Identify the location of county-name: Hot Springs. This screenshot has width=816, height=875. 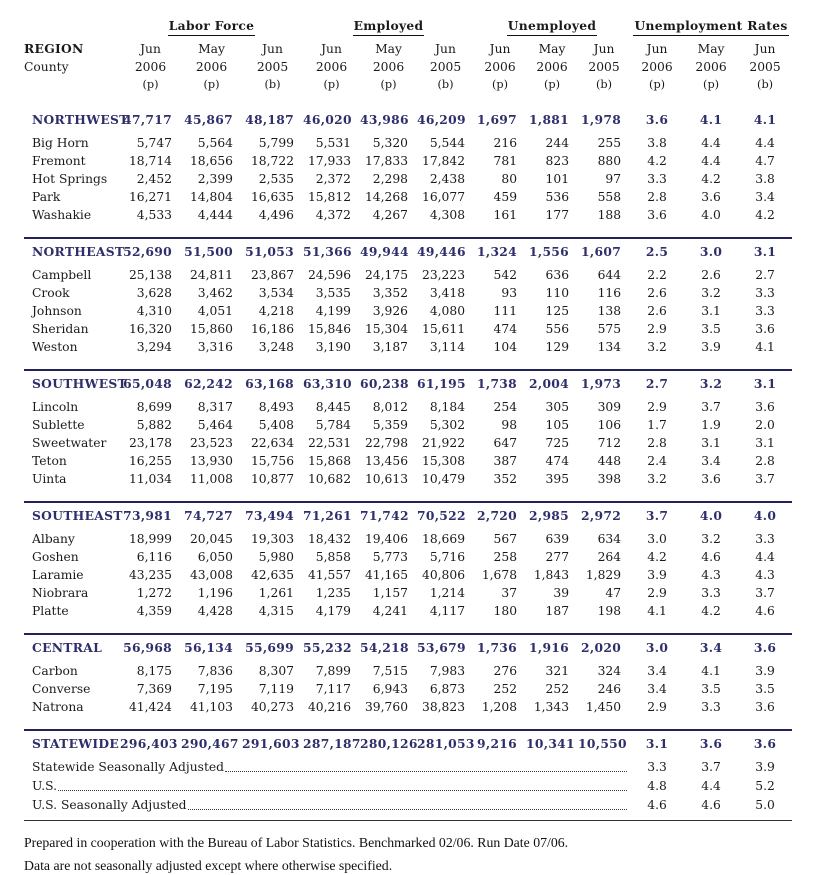
(70, 178).